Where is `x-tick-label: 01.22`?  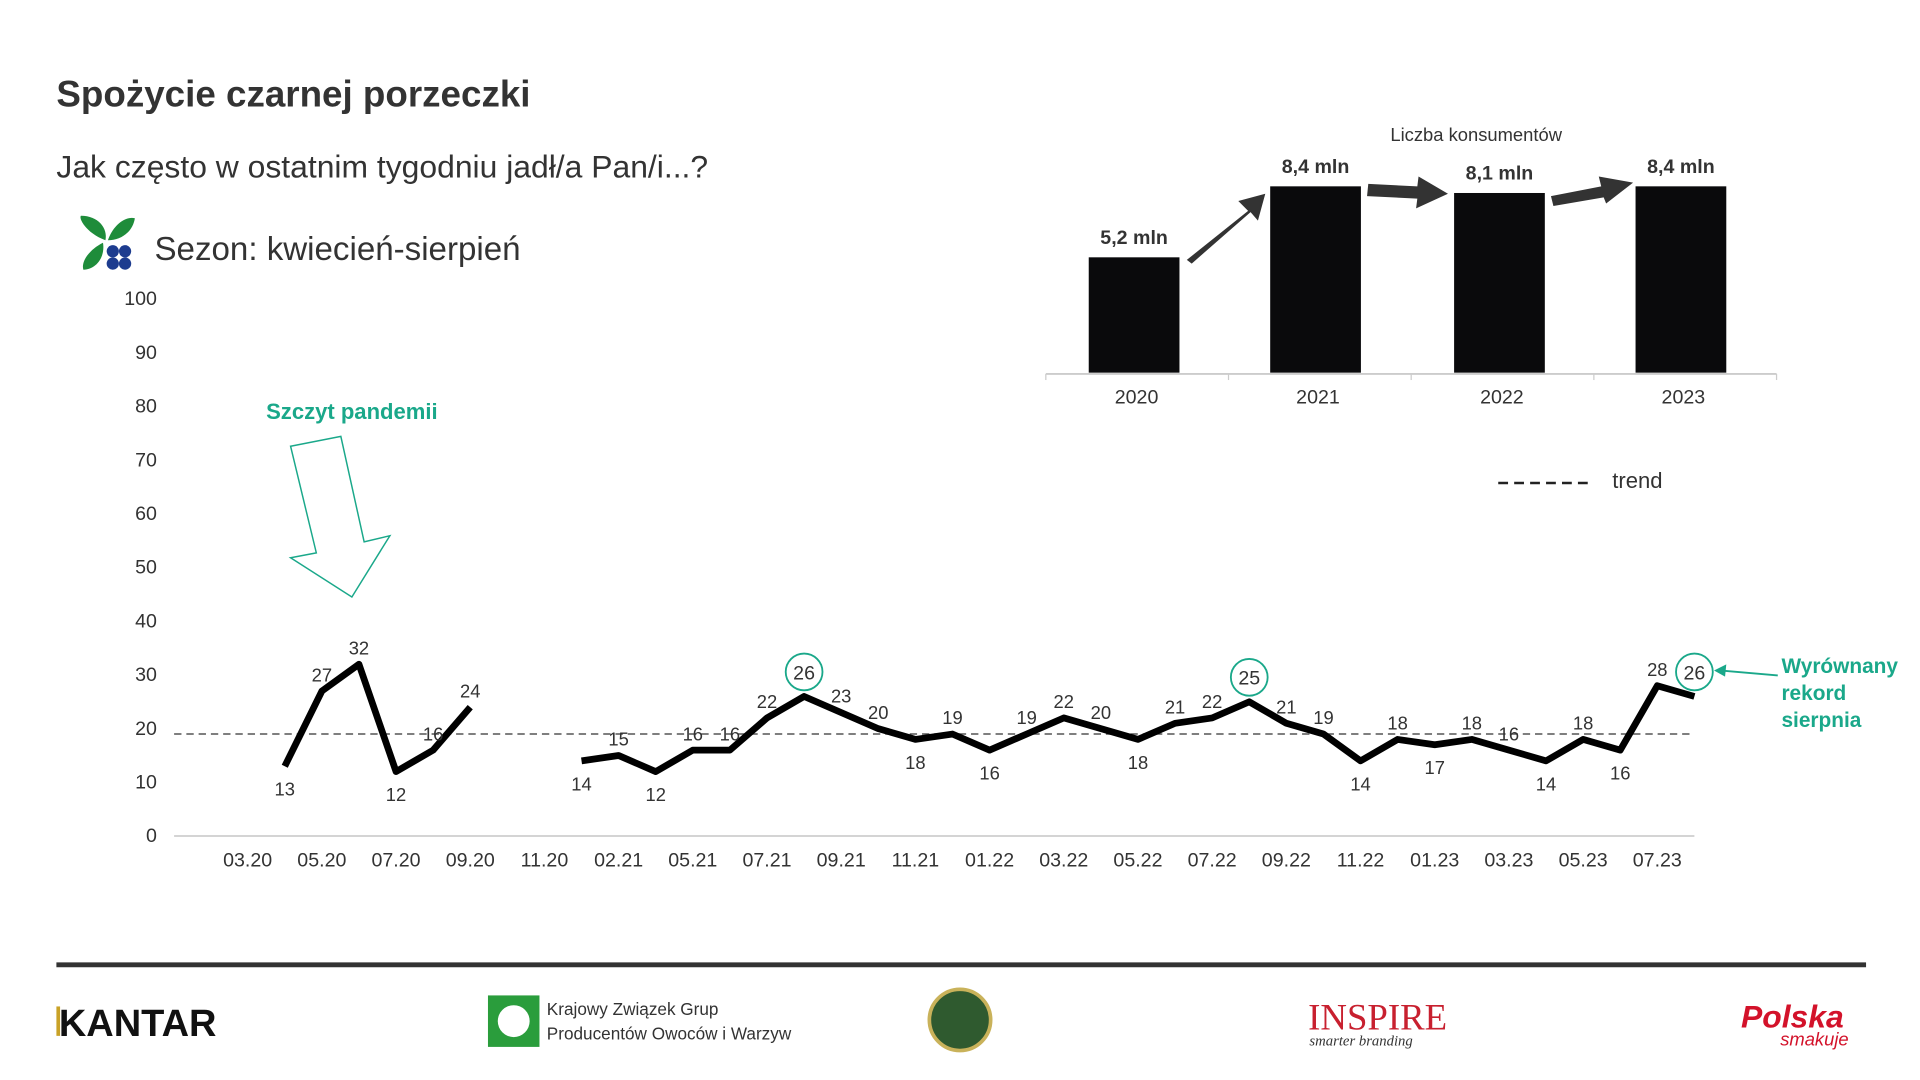 x-tick-label: 01.22 is located at coordinates (989, 861).